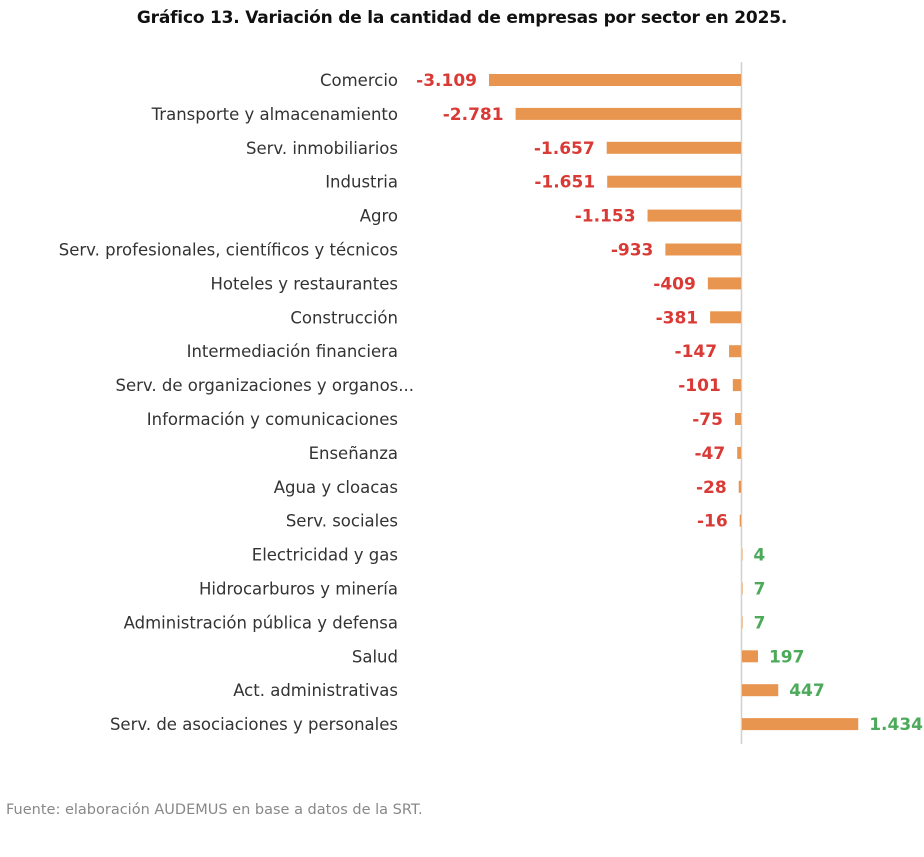  I want to click on category-label: Electricidad y gas, so click(325, 555).